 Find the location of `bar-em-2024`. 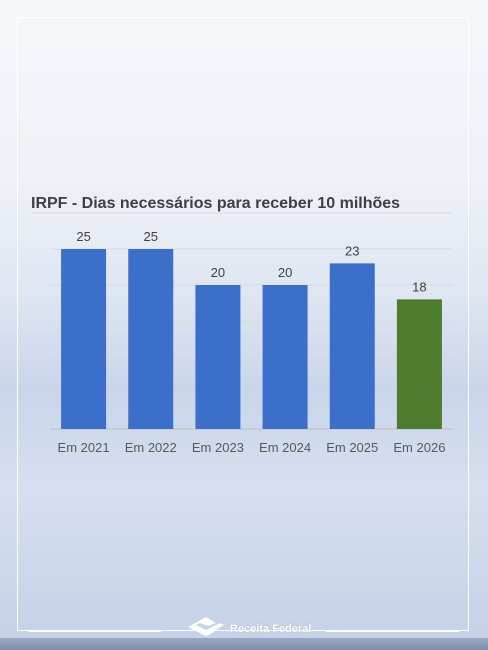

bar-em-2024 is located at coordinates (285, 357).